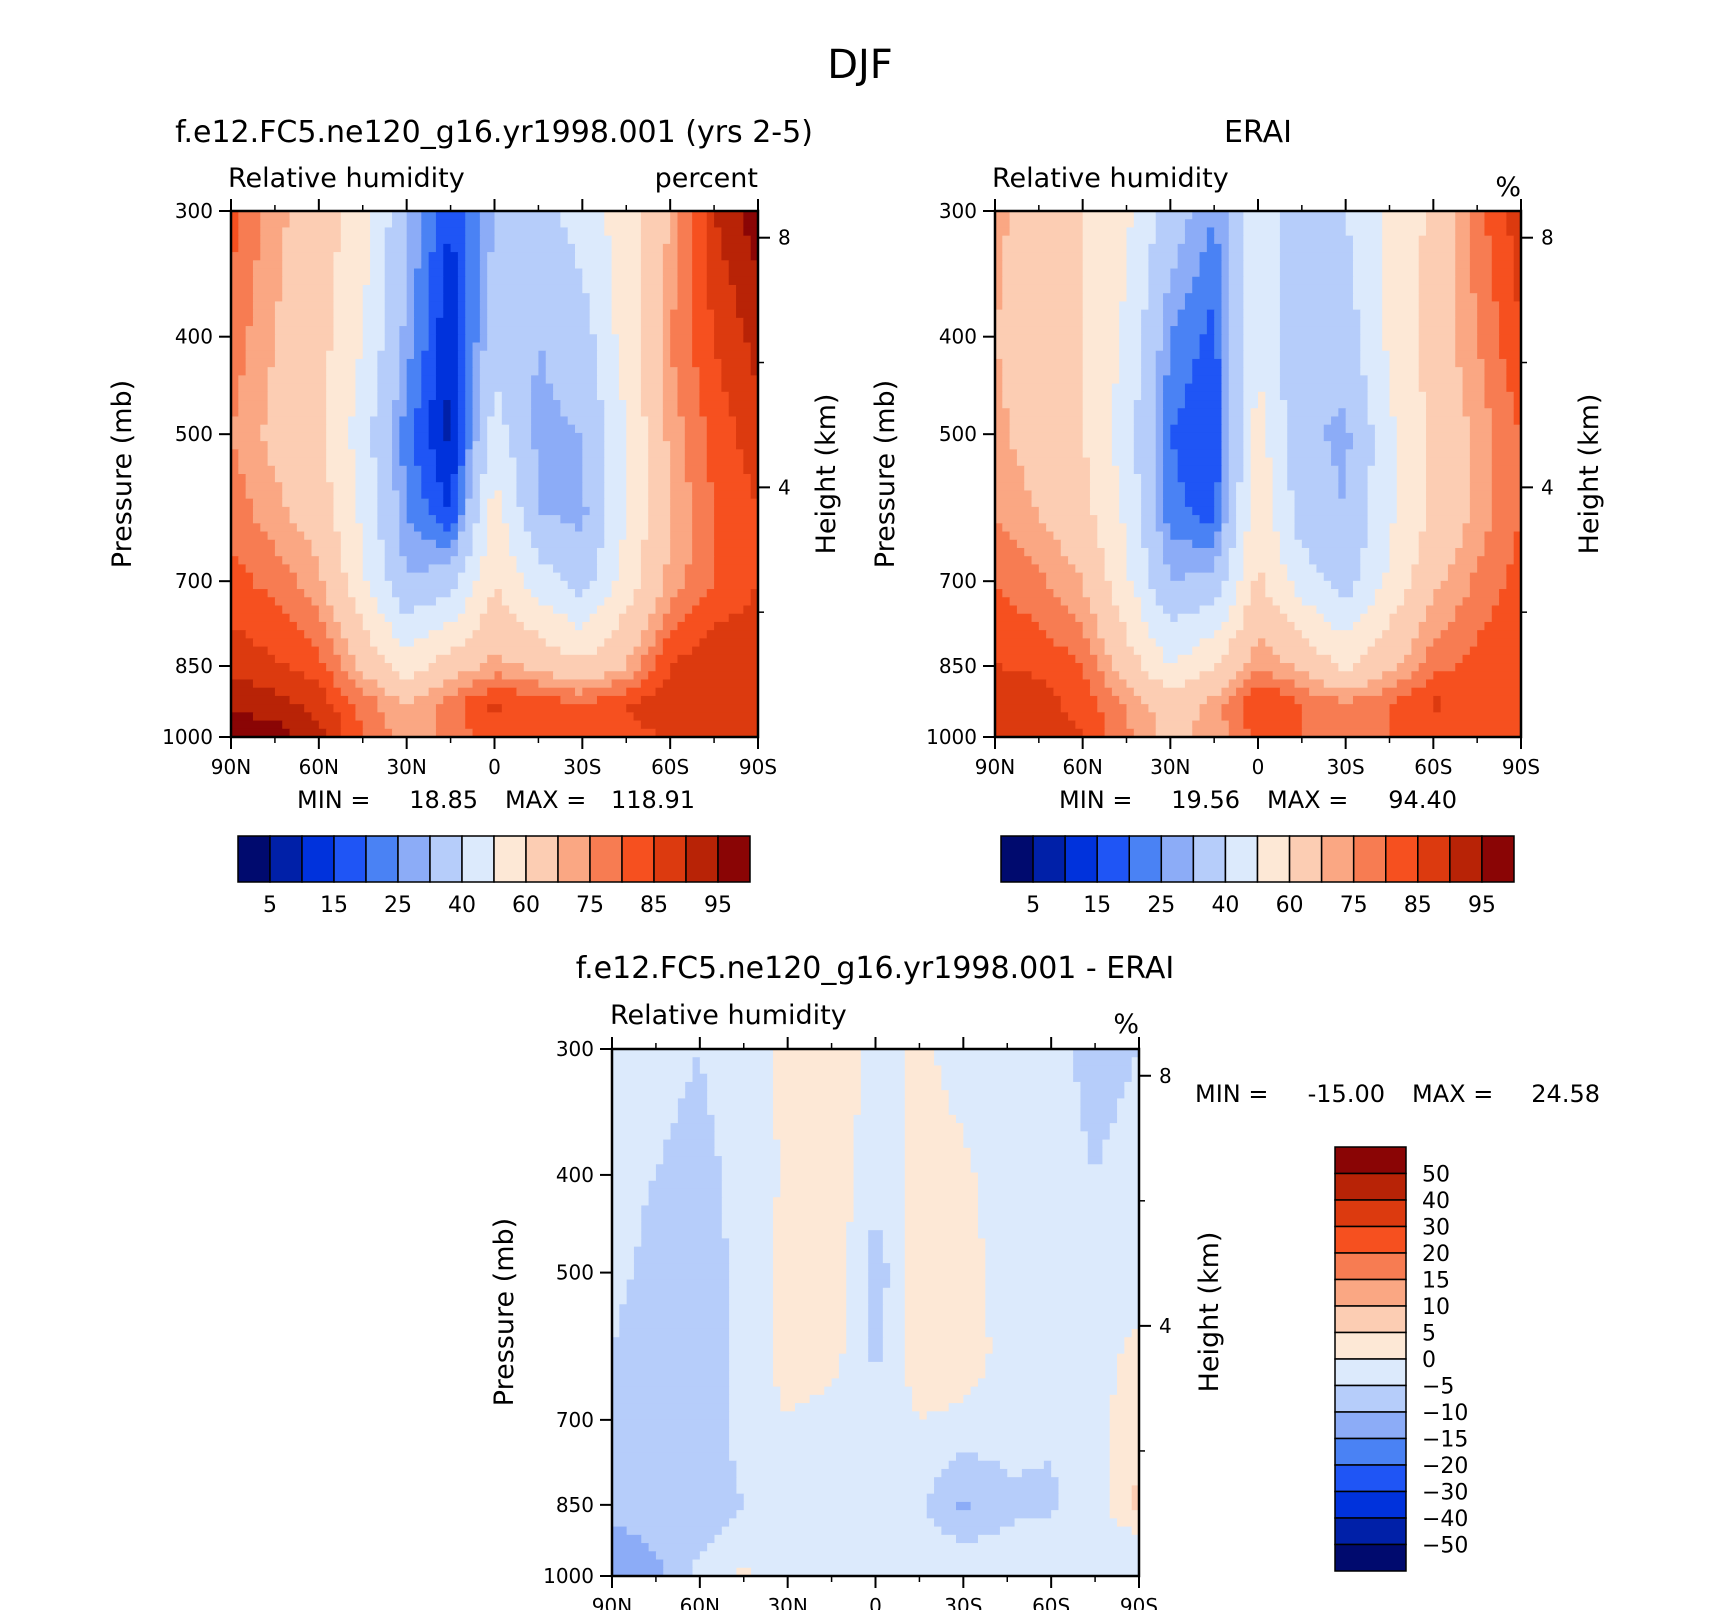  Describe the element at coordinates (1429, 1334) in the screenshot. I see `colorbar-tick-label: 5` at that location.